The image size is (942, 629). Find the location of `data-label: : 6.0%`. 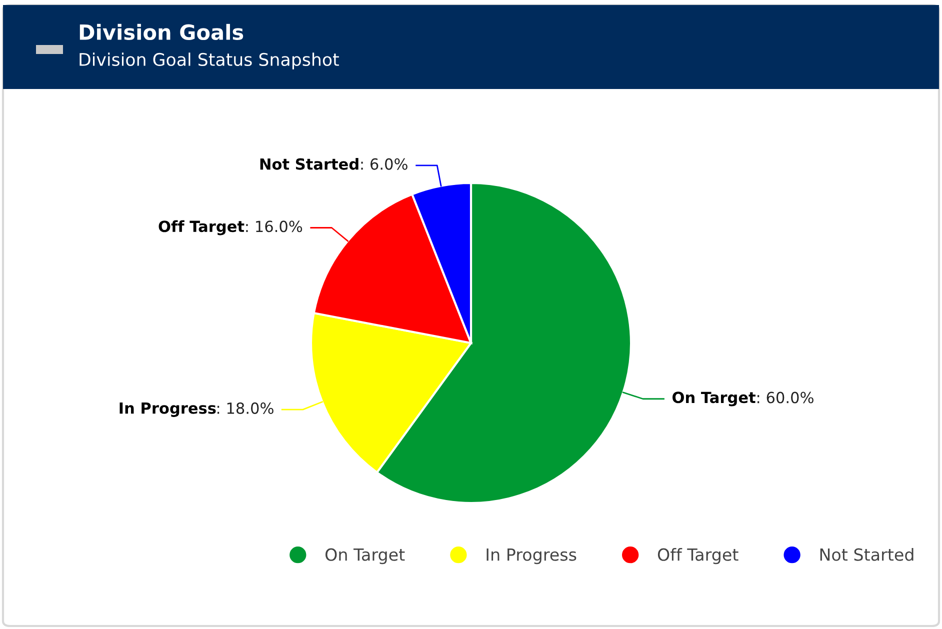

data-label: : 6.0% is located at coordinates (384, 164).